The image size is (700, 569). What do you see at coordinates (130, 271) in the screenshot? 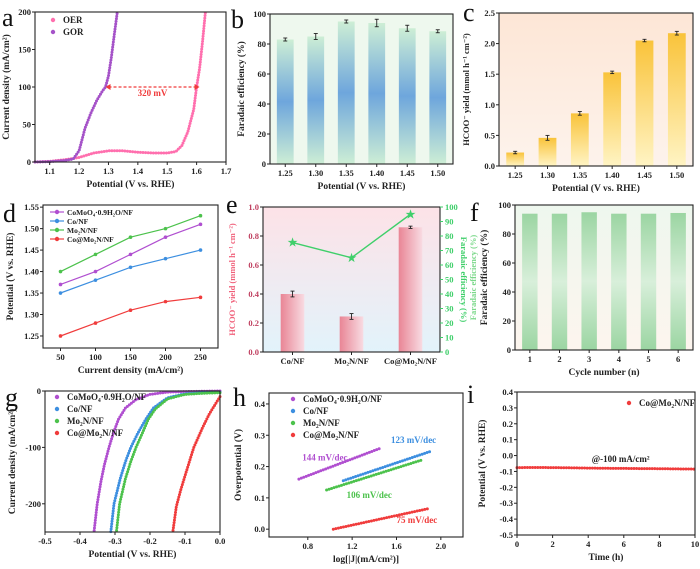
I see `series-line` at bounding box center [130, 271].